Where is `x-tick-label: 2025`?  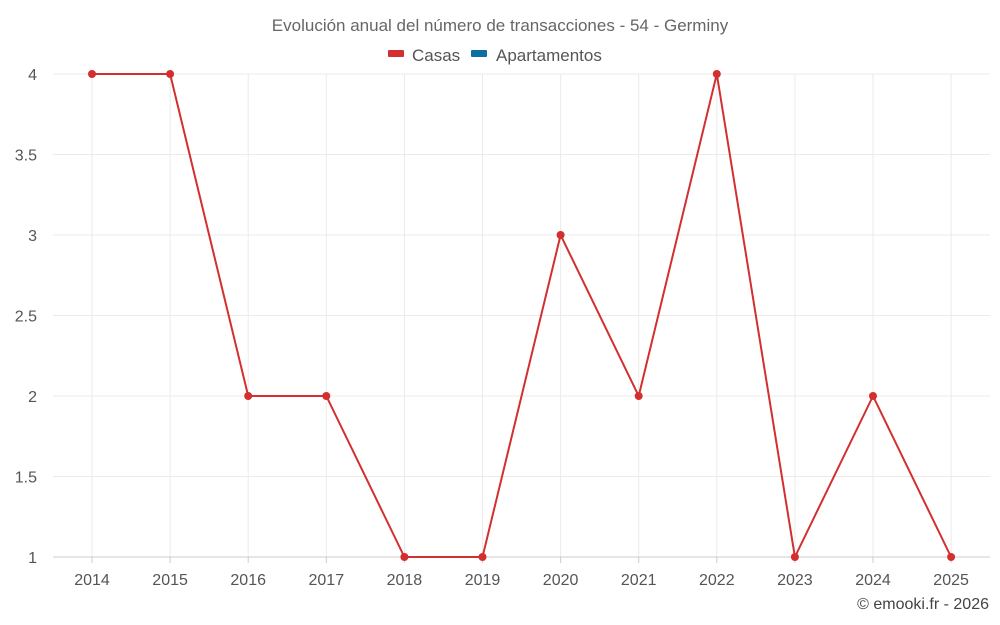
x-tick-label: 2025 is located at coordinates (951, 580).